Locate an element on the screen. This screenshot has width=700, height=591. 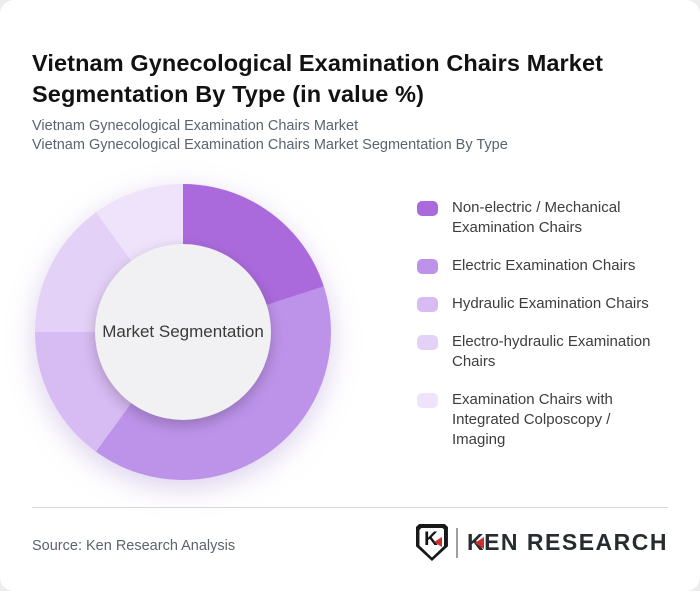
legend-item: Electric Examination Chairs is located at coordinates (547, 266).